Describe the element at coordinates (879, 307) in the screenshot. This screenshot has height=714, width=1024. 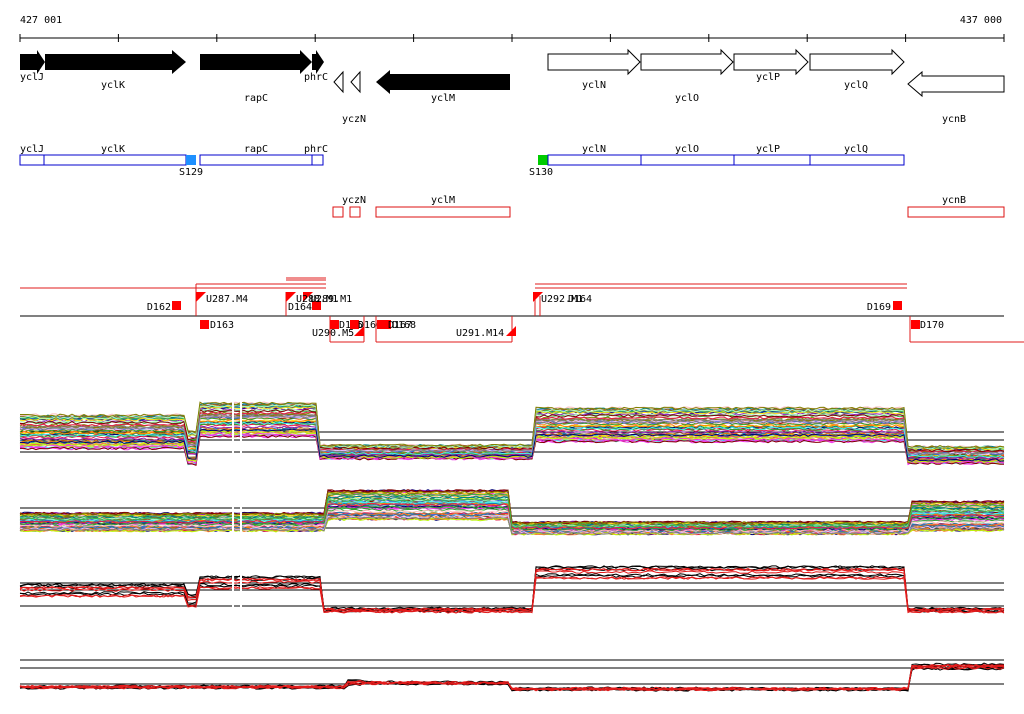
I see `segment-label-D169: D169` at that location.